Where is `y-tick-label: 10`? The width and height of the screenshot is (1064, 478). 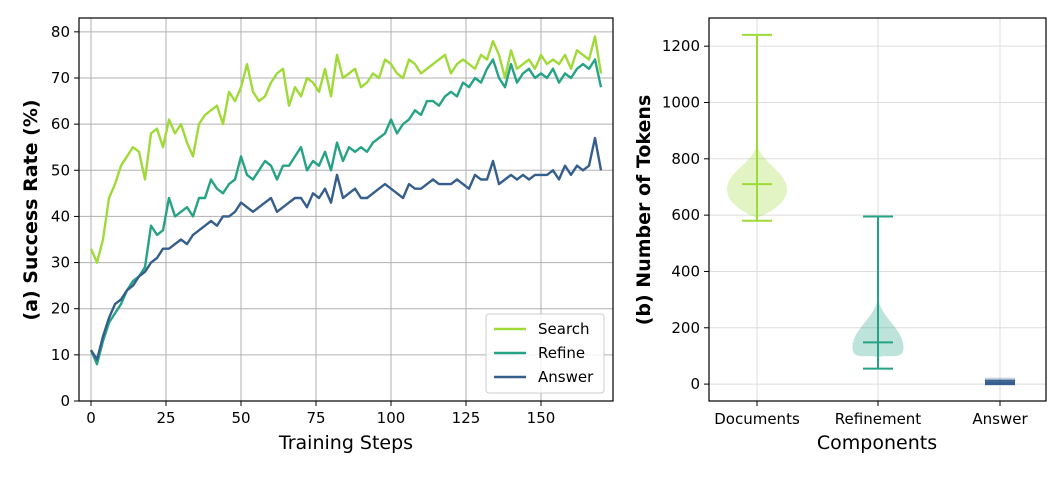
y-tick-label: 10 is located at coordinates (60, 355).